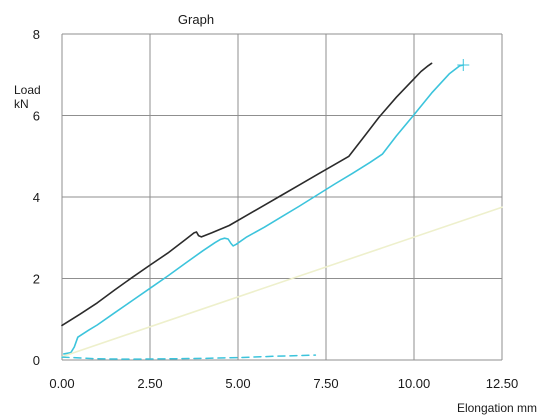 Image resolution: width=540 pixels, height=419 pixels. I want to click on y-tick-labels: 0 2 4 6 8, so click(36, 197).